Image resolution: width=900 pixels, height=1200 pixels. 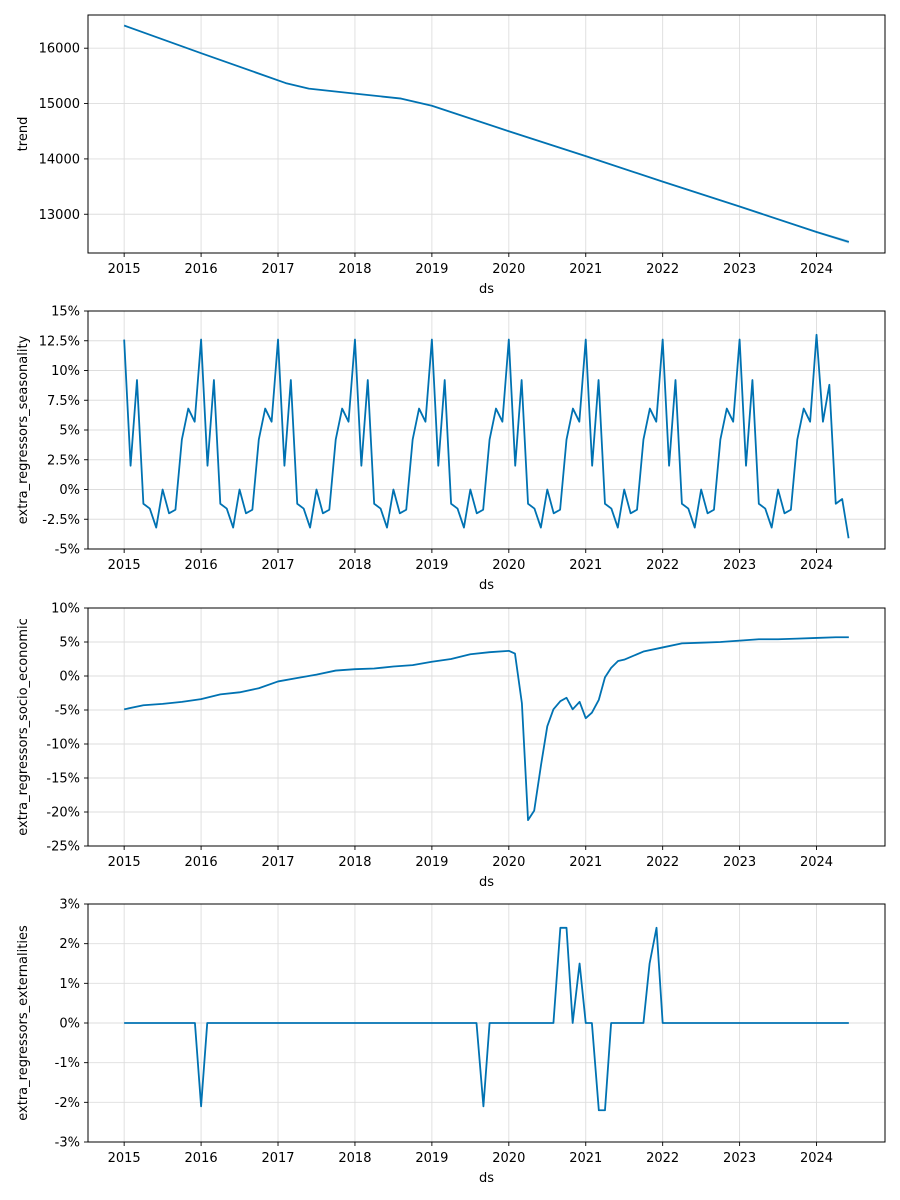 What do you see at coordinates (23, 1023) in the screenshot?
I see `y-axis-label: extra_regressors_externalities` at bounding box center [23, 1023].